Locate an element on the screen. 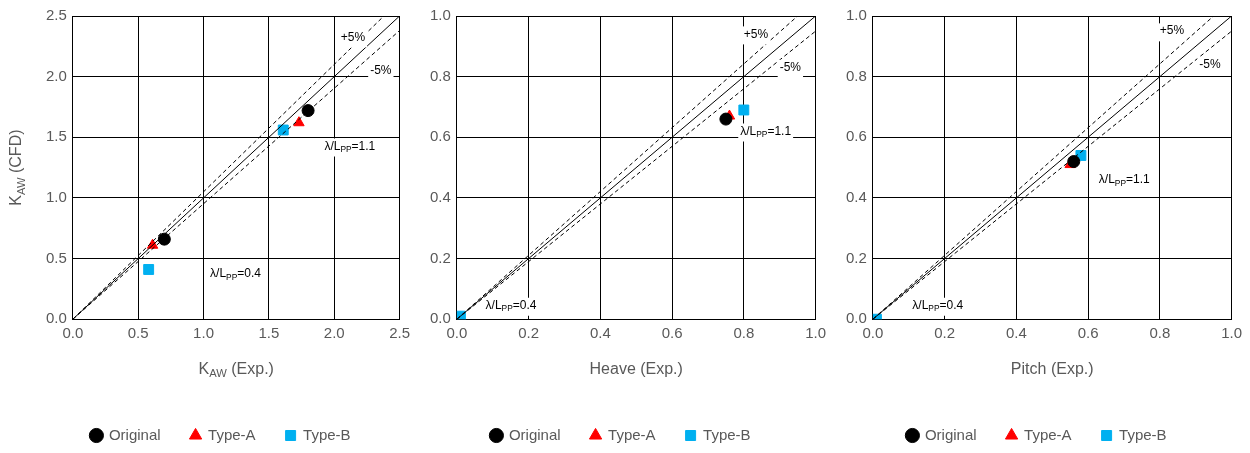  y-tick-label: 2.0 is located at coordinates (56, 75).